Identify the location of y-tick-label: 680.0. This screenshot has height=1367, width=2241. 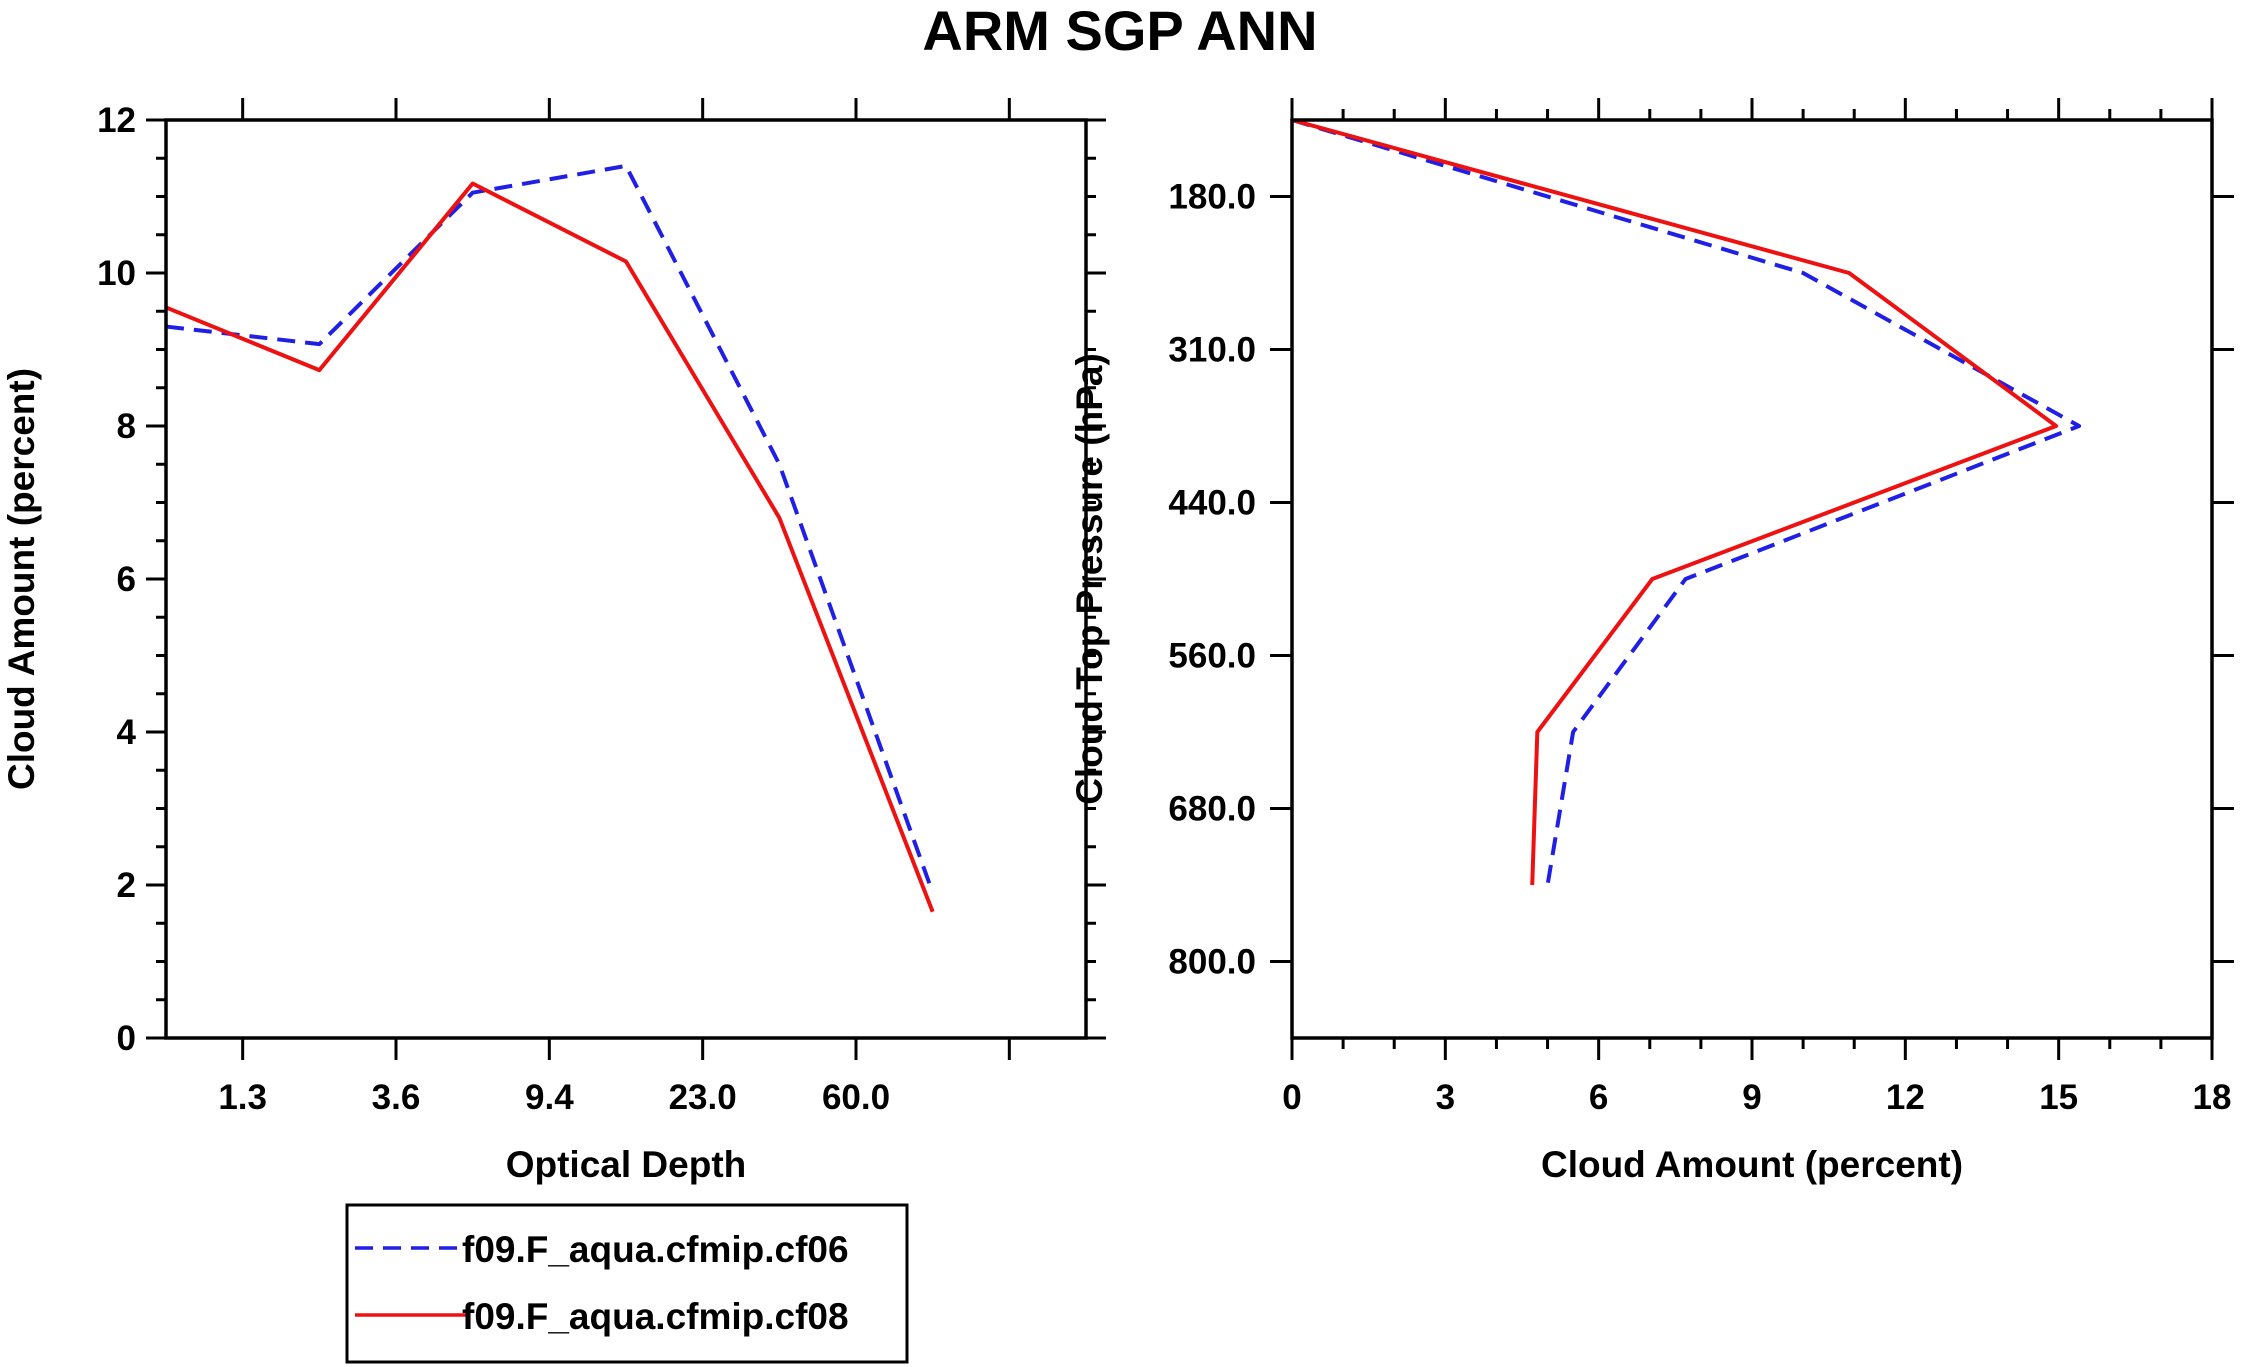
(1212, 809).